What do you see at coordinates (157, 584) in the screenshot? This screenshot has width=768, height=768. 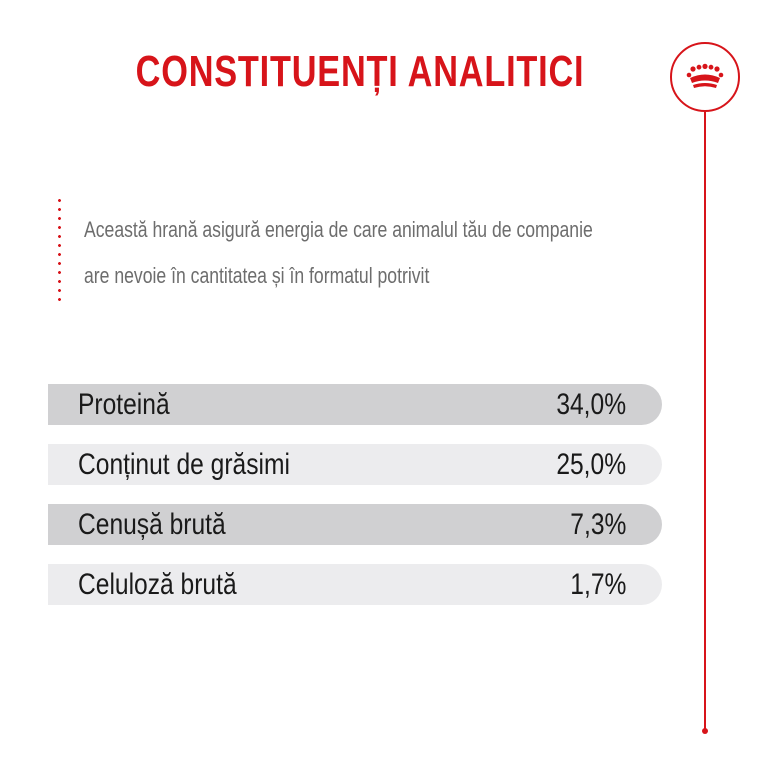 I see `constituent-label: Celuloză brută` at bounding box center [157, 584].